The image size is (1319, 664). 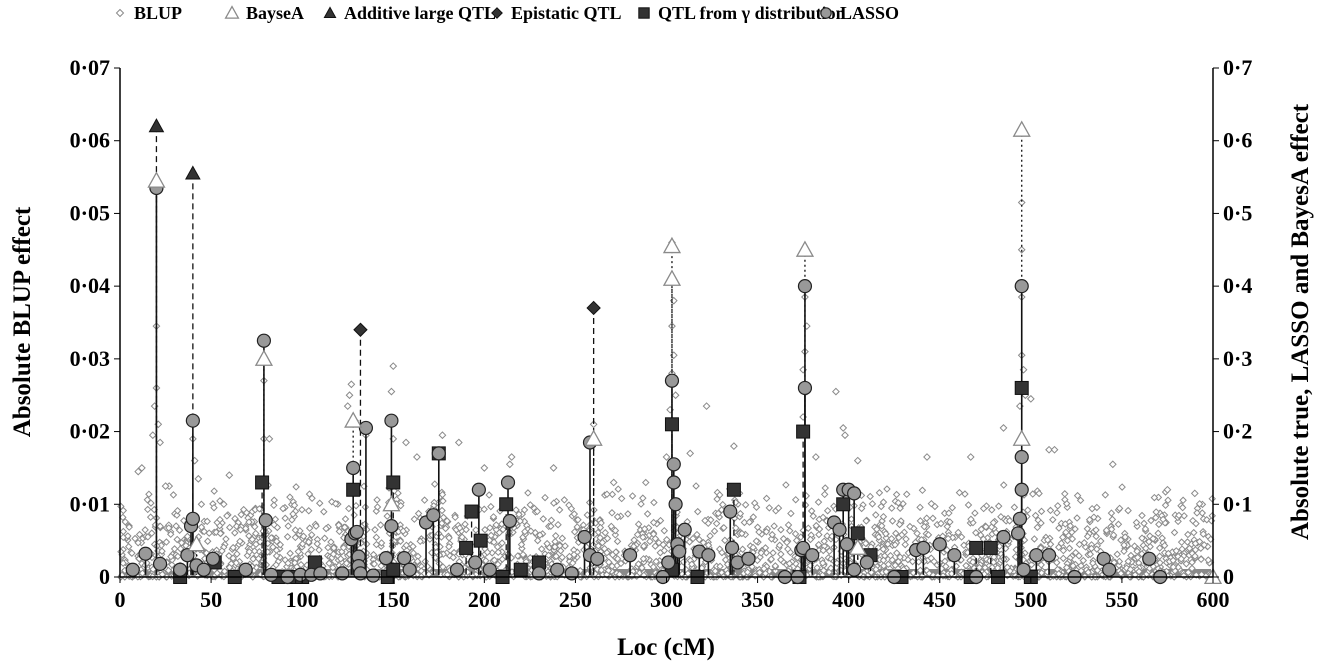 I want to click on x-axis-title: Loc (cM), so click(x=666, y=647).